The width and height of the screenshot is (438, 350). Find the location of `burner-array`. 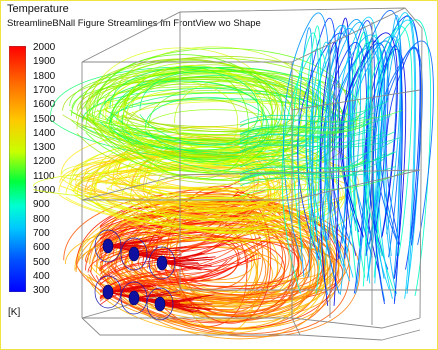

burner-array is located at coordinates (155, 275).